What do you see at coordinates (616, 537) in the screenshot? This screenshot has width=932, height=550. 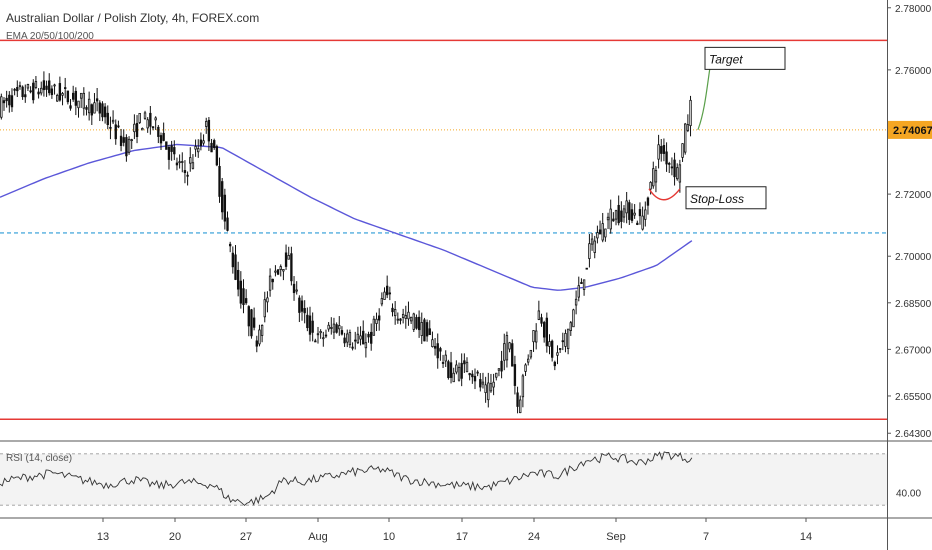 I see `x-tick-label: Sep` at bounding box center [616, 537].